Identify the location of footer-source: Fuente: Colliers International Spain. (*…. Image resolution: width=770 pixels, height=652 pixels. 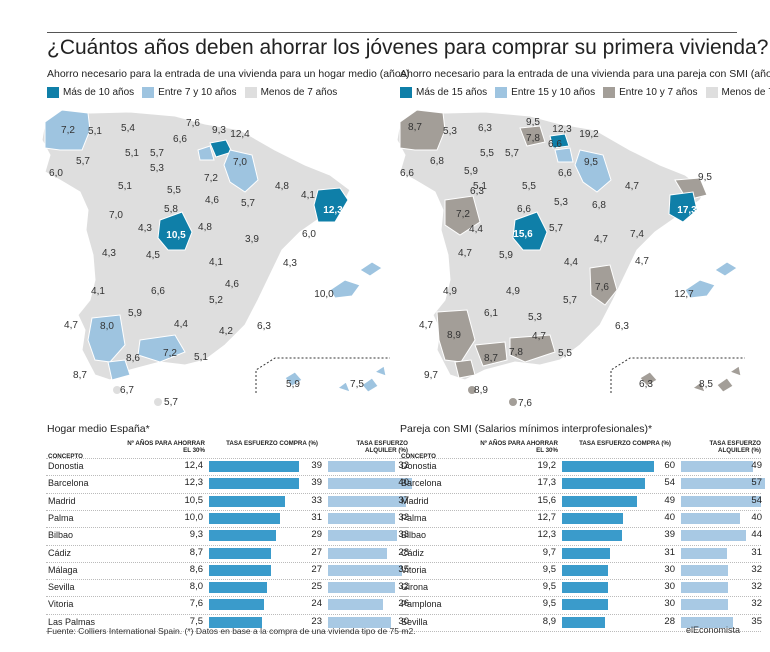
(231, 631).